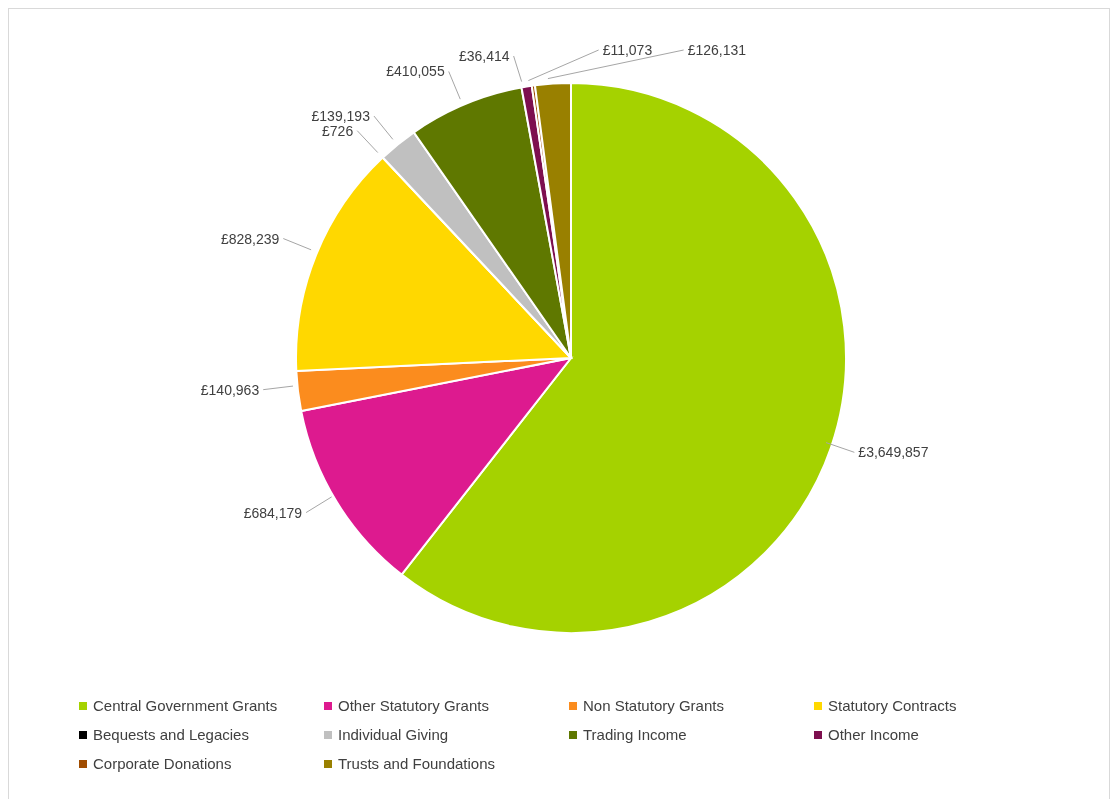 This screenshot has width=1114, height=799. I want to click on data-label: £726, so click(338, 130).